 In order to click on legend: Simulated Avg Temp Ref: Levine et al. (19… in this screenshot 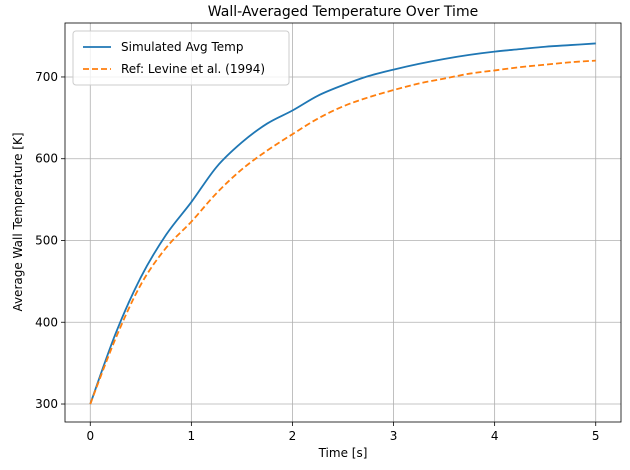, I will do `click(181, 58)`.